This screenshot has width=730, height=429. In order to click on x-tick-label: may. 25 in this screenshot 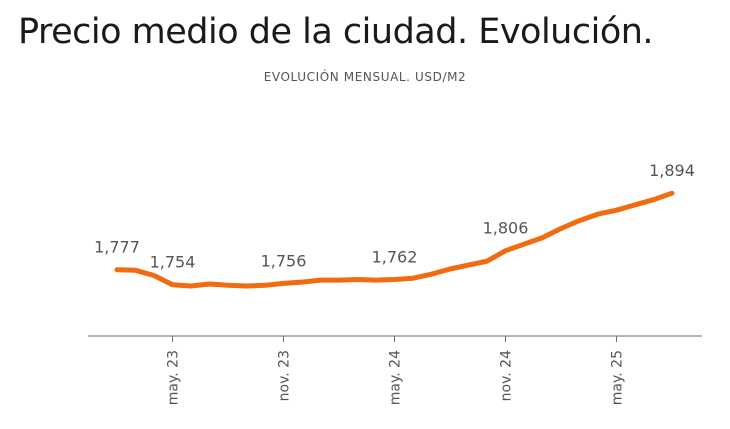, I will do `click(618, 377)`.